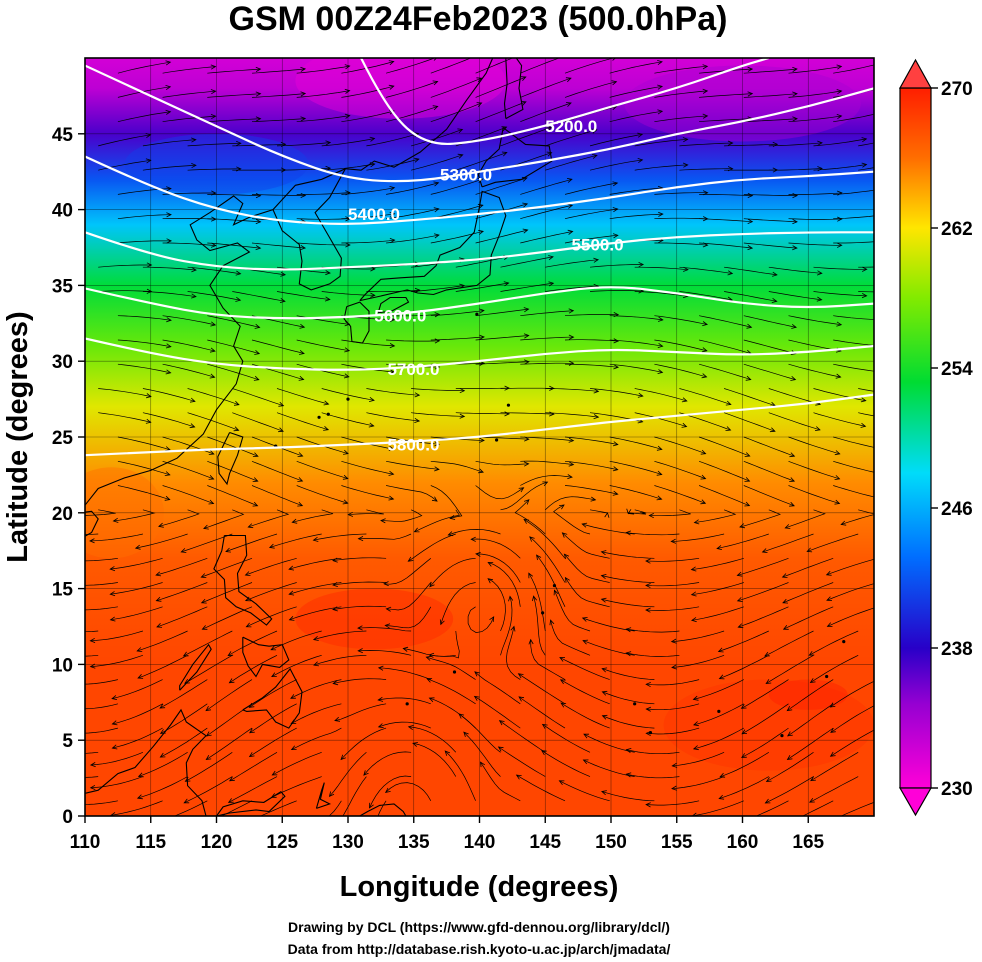 Image resolution: width=982 pixels, height=962 pixels. I want to click on anomaly-patch, so click(768, 725).